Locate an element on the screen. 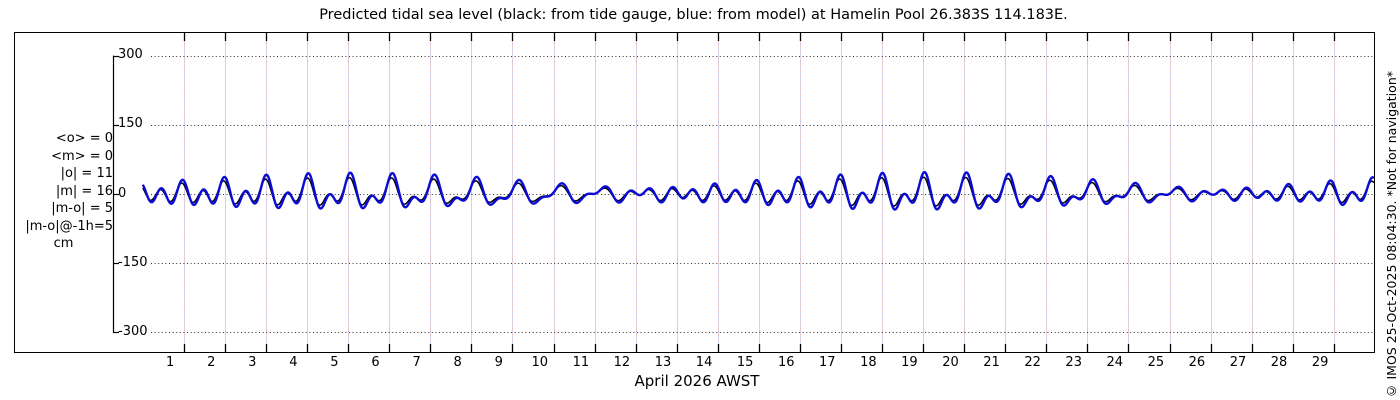 The height and width of the screenshot is (400, 1400). x-day-label: 28 is located at coordinates (1279, 362).